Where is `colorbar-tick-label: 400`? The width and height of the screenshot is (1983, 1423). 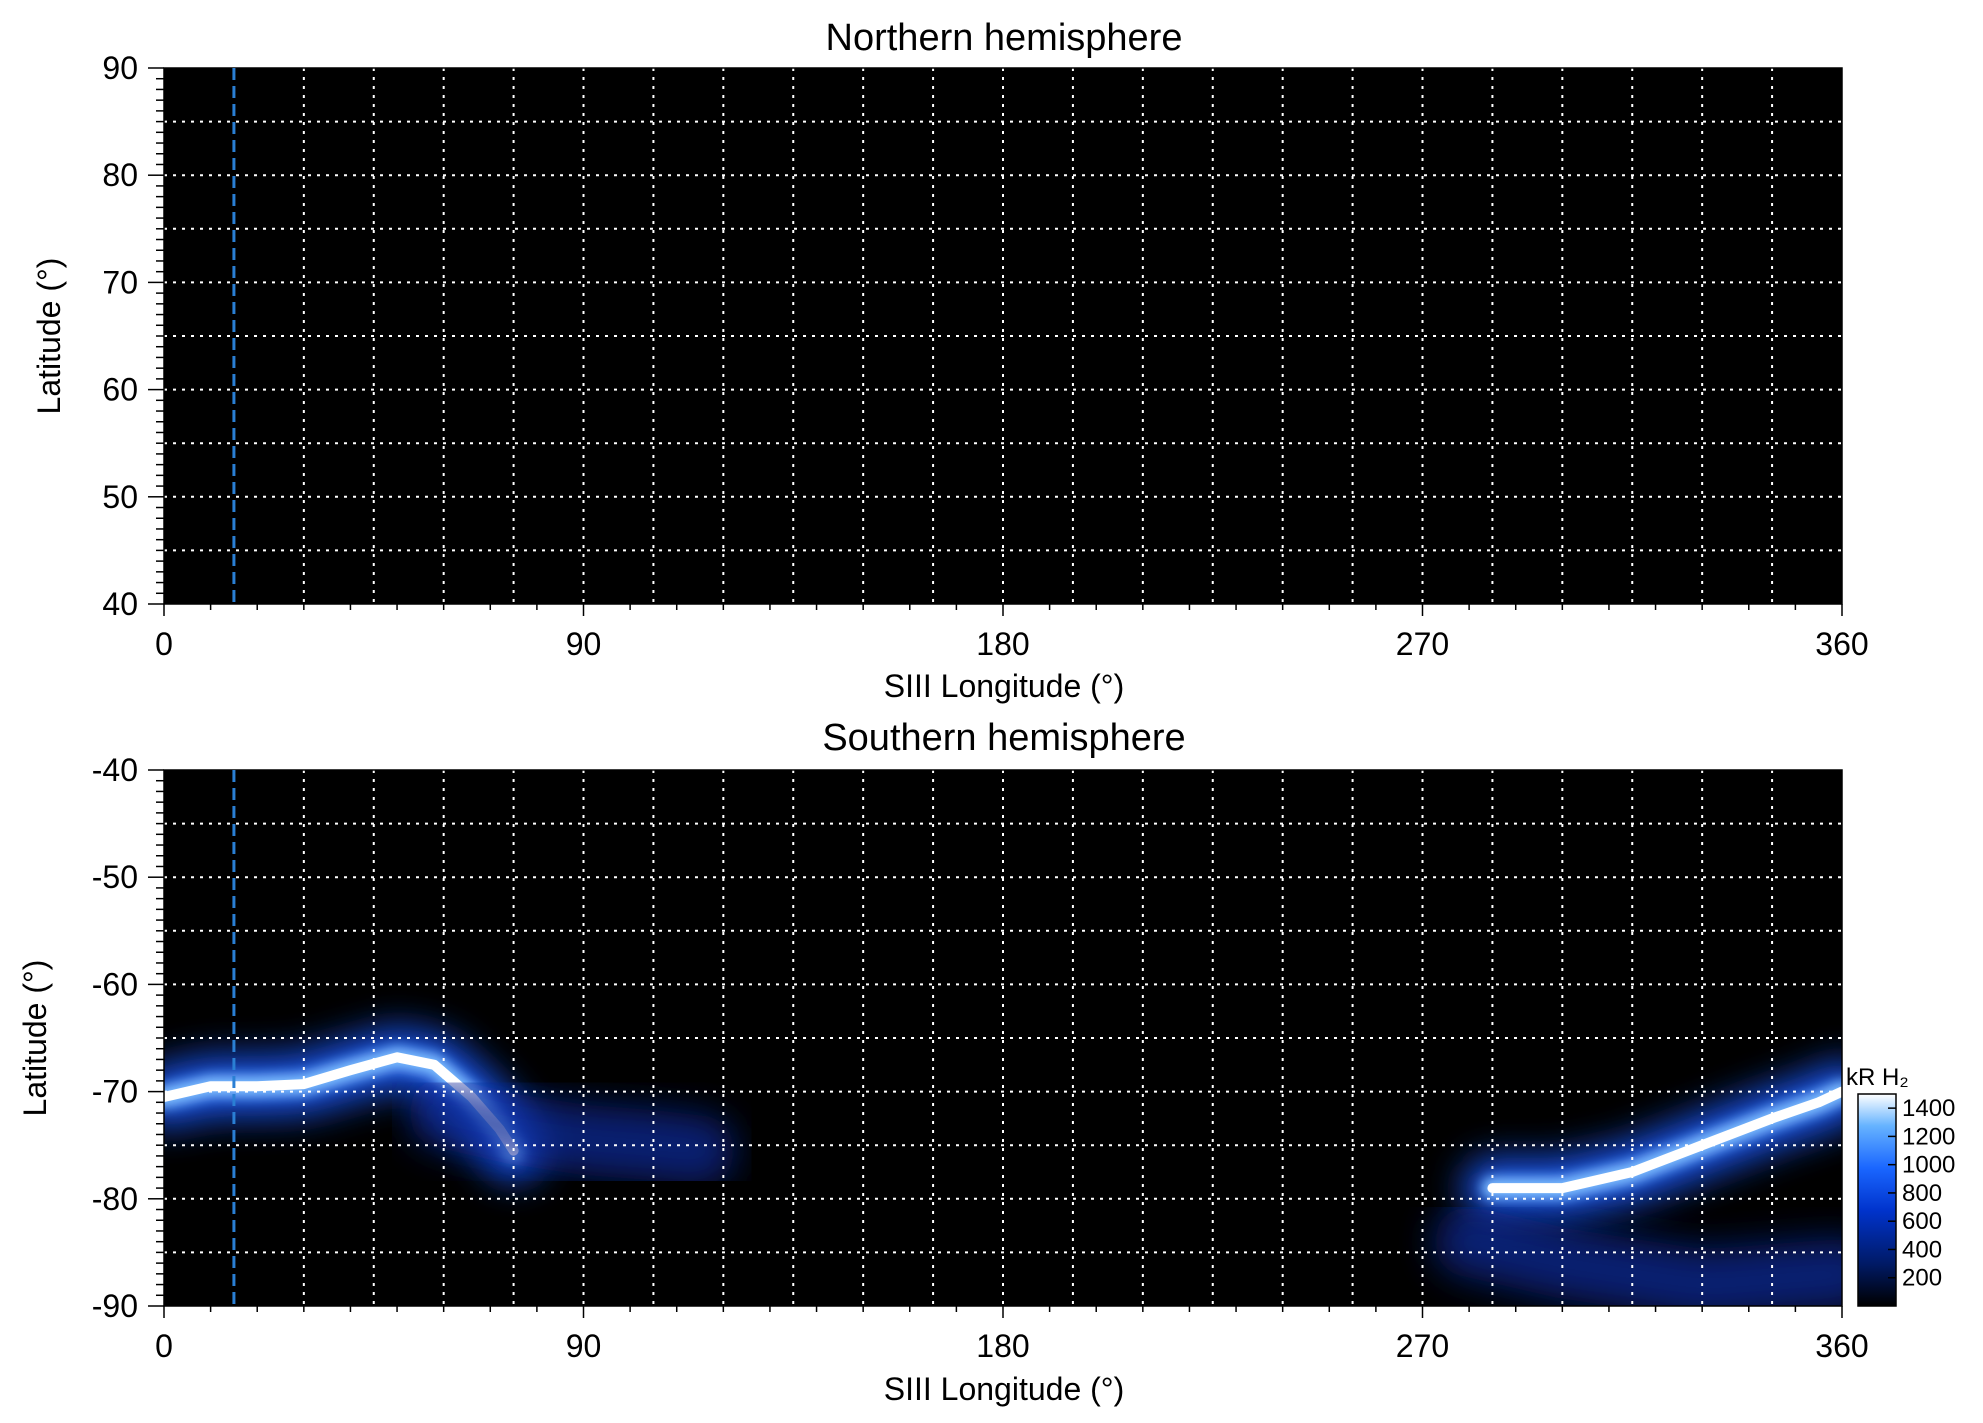
colorbar-tick-label: 400 is located at coordinates (1922, 1249).